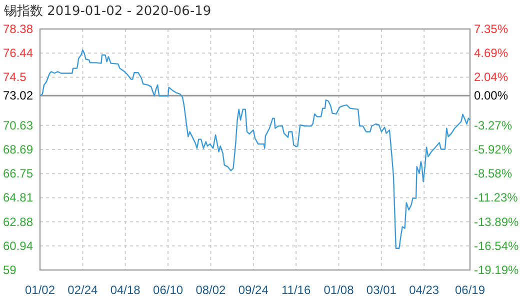  Describe the element at coordinates (253, 290) in the screenshot. I see `x-tick-label: 09/24` at that location.